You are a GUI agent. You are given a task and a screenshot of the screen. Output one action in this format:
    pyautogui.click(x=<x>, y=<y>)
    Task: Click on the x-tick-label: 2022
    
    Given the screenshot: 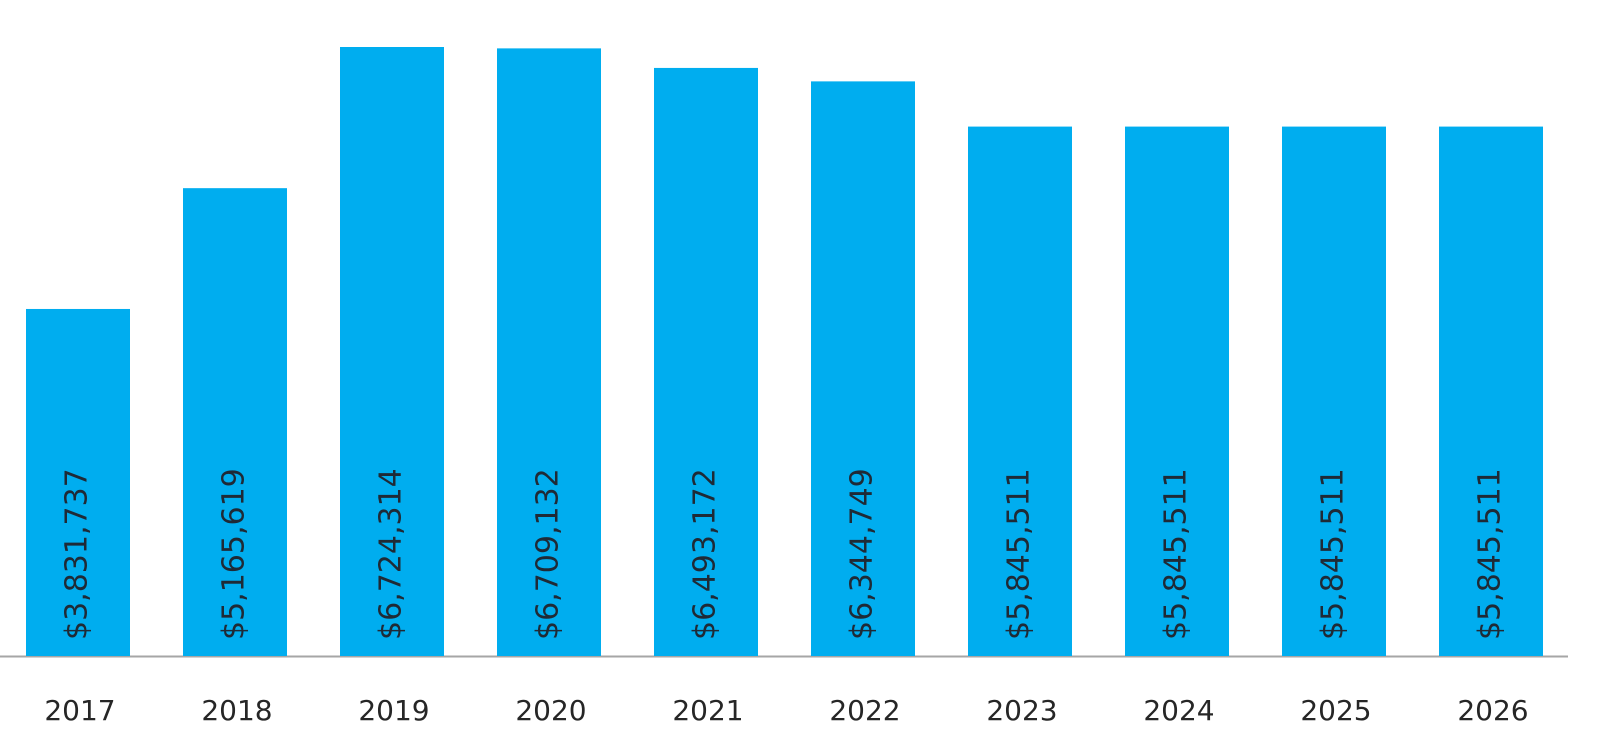 What is the action you would take?
    pyautogui.click(x=864, y=710)
    